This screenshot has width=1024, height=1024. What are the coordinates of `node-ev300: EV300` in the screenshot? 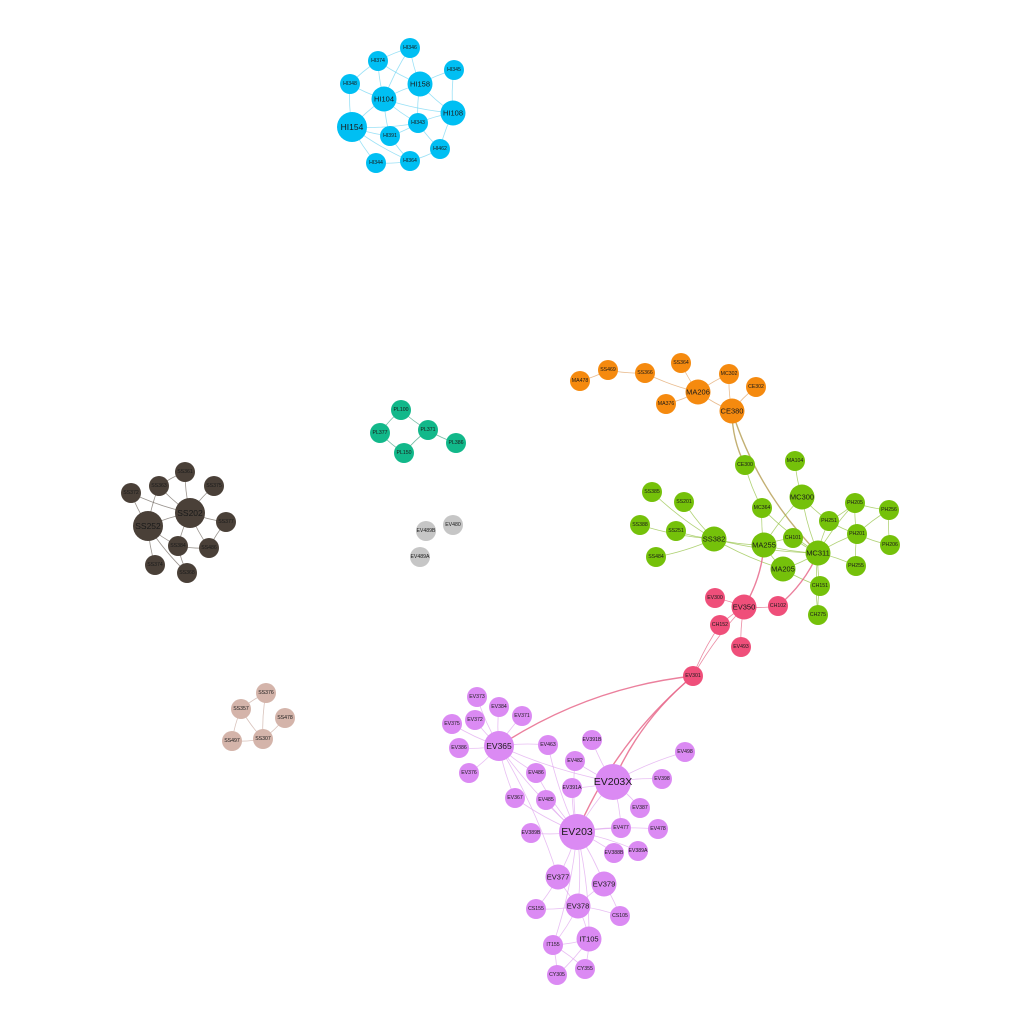 It's located at (715, 598).